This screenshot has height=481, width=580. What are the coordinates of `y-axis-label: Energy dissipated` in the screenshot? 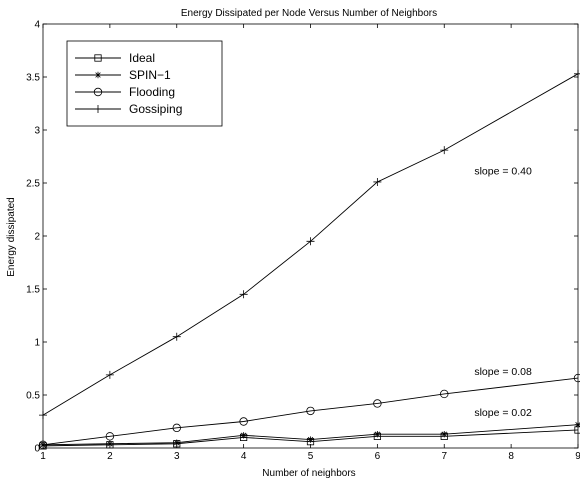 It's located at (11, 237).